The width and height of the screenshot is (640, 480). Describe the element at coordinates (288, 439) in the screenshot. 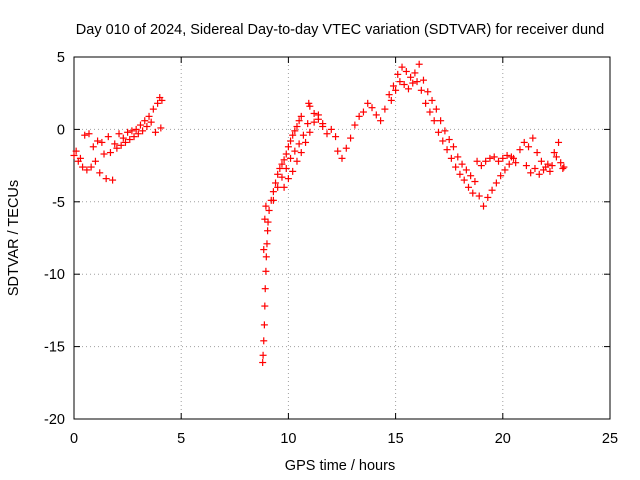

I see `x-tick-label: 10` at that location.